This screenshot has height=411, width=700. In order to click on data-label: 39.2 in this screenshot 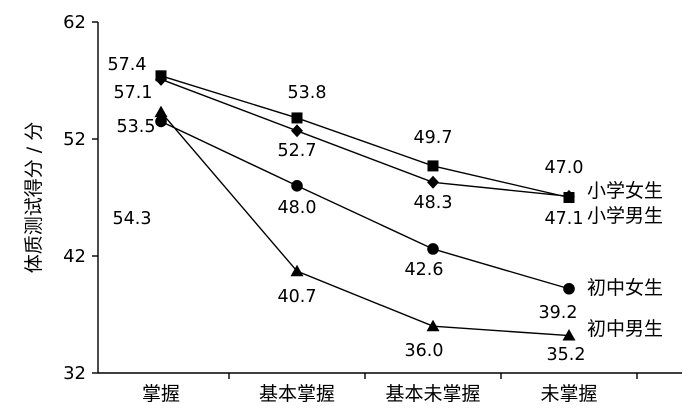, I will do `click(558, 313)`.